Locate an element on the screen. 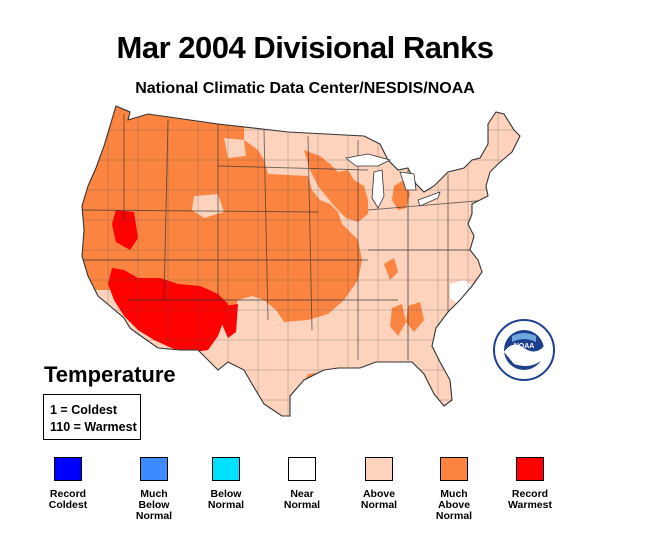 The height and width of the screenshot is (534, 650). legend-item-record-coldest: Record Coldest is located at coordinates (68, 484).